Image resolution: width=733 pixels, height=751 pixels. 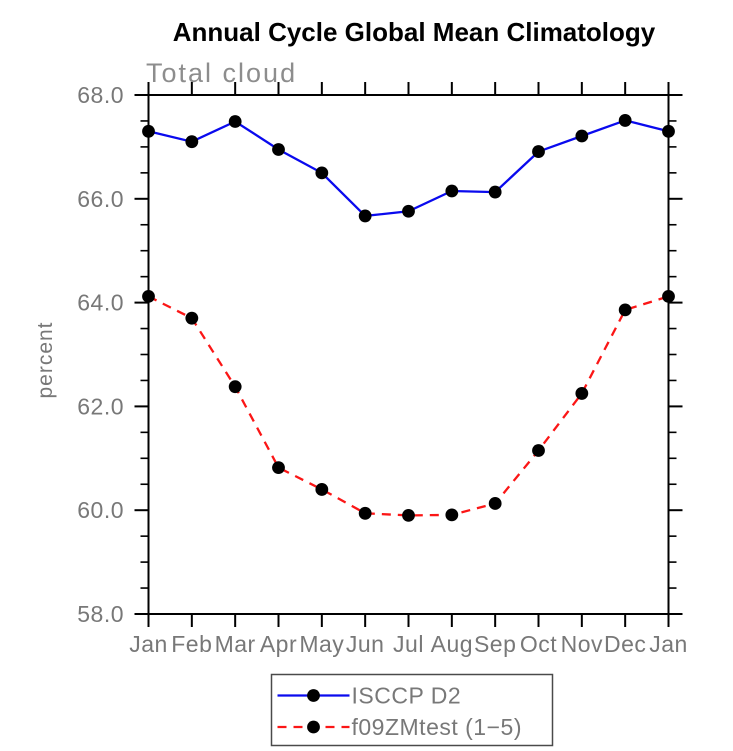 I want to click on legend-box, so click(x=412, y=710).